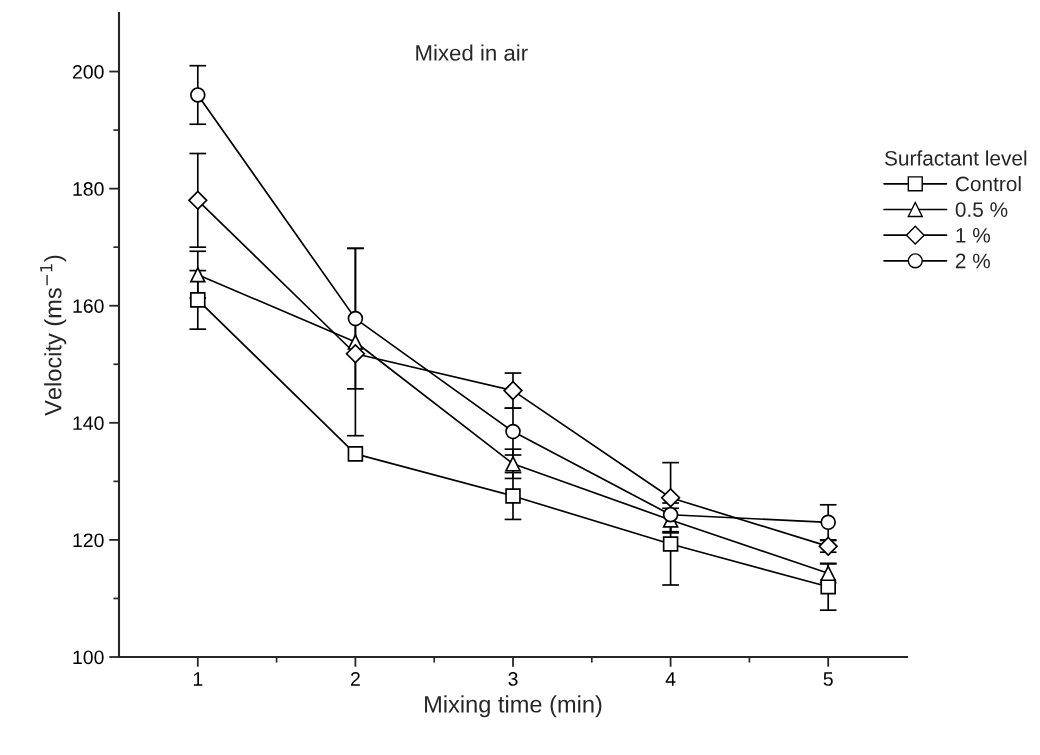  I want to click on y-tick-label: 180, so click(88, 189).